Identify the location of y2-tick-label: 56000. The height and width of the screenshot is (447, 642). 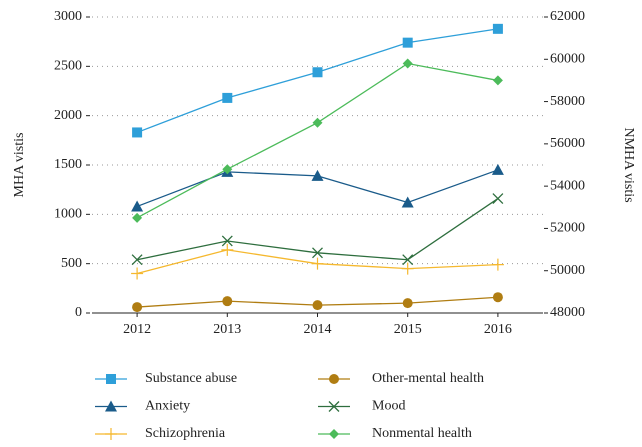
(567, 143).